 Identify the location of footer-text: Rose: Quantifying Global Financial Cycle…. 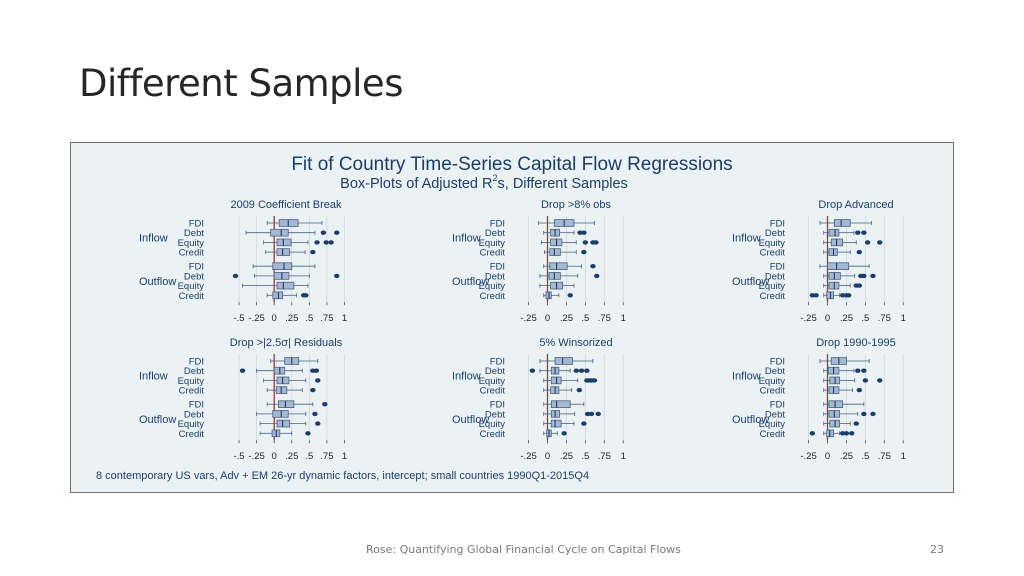
(523, 549).